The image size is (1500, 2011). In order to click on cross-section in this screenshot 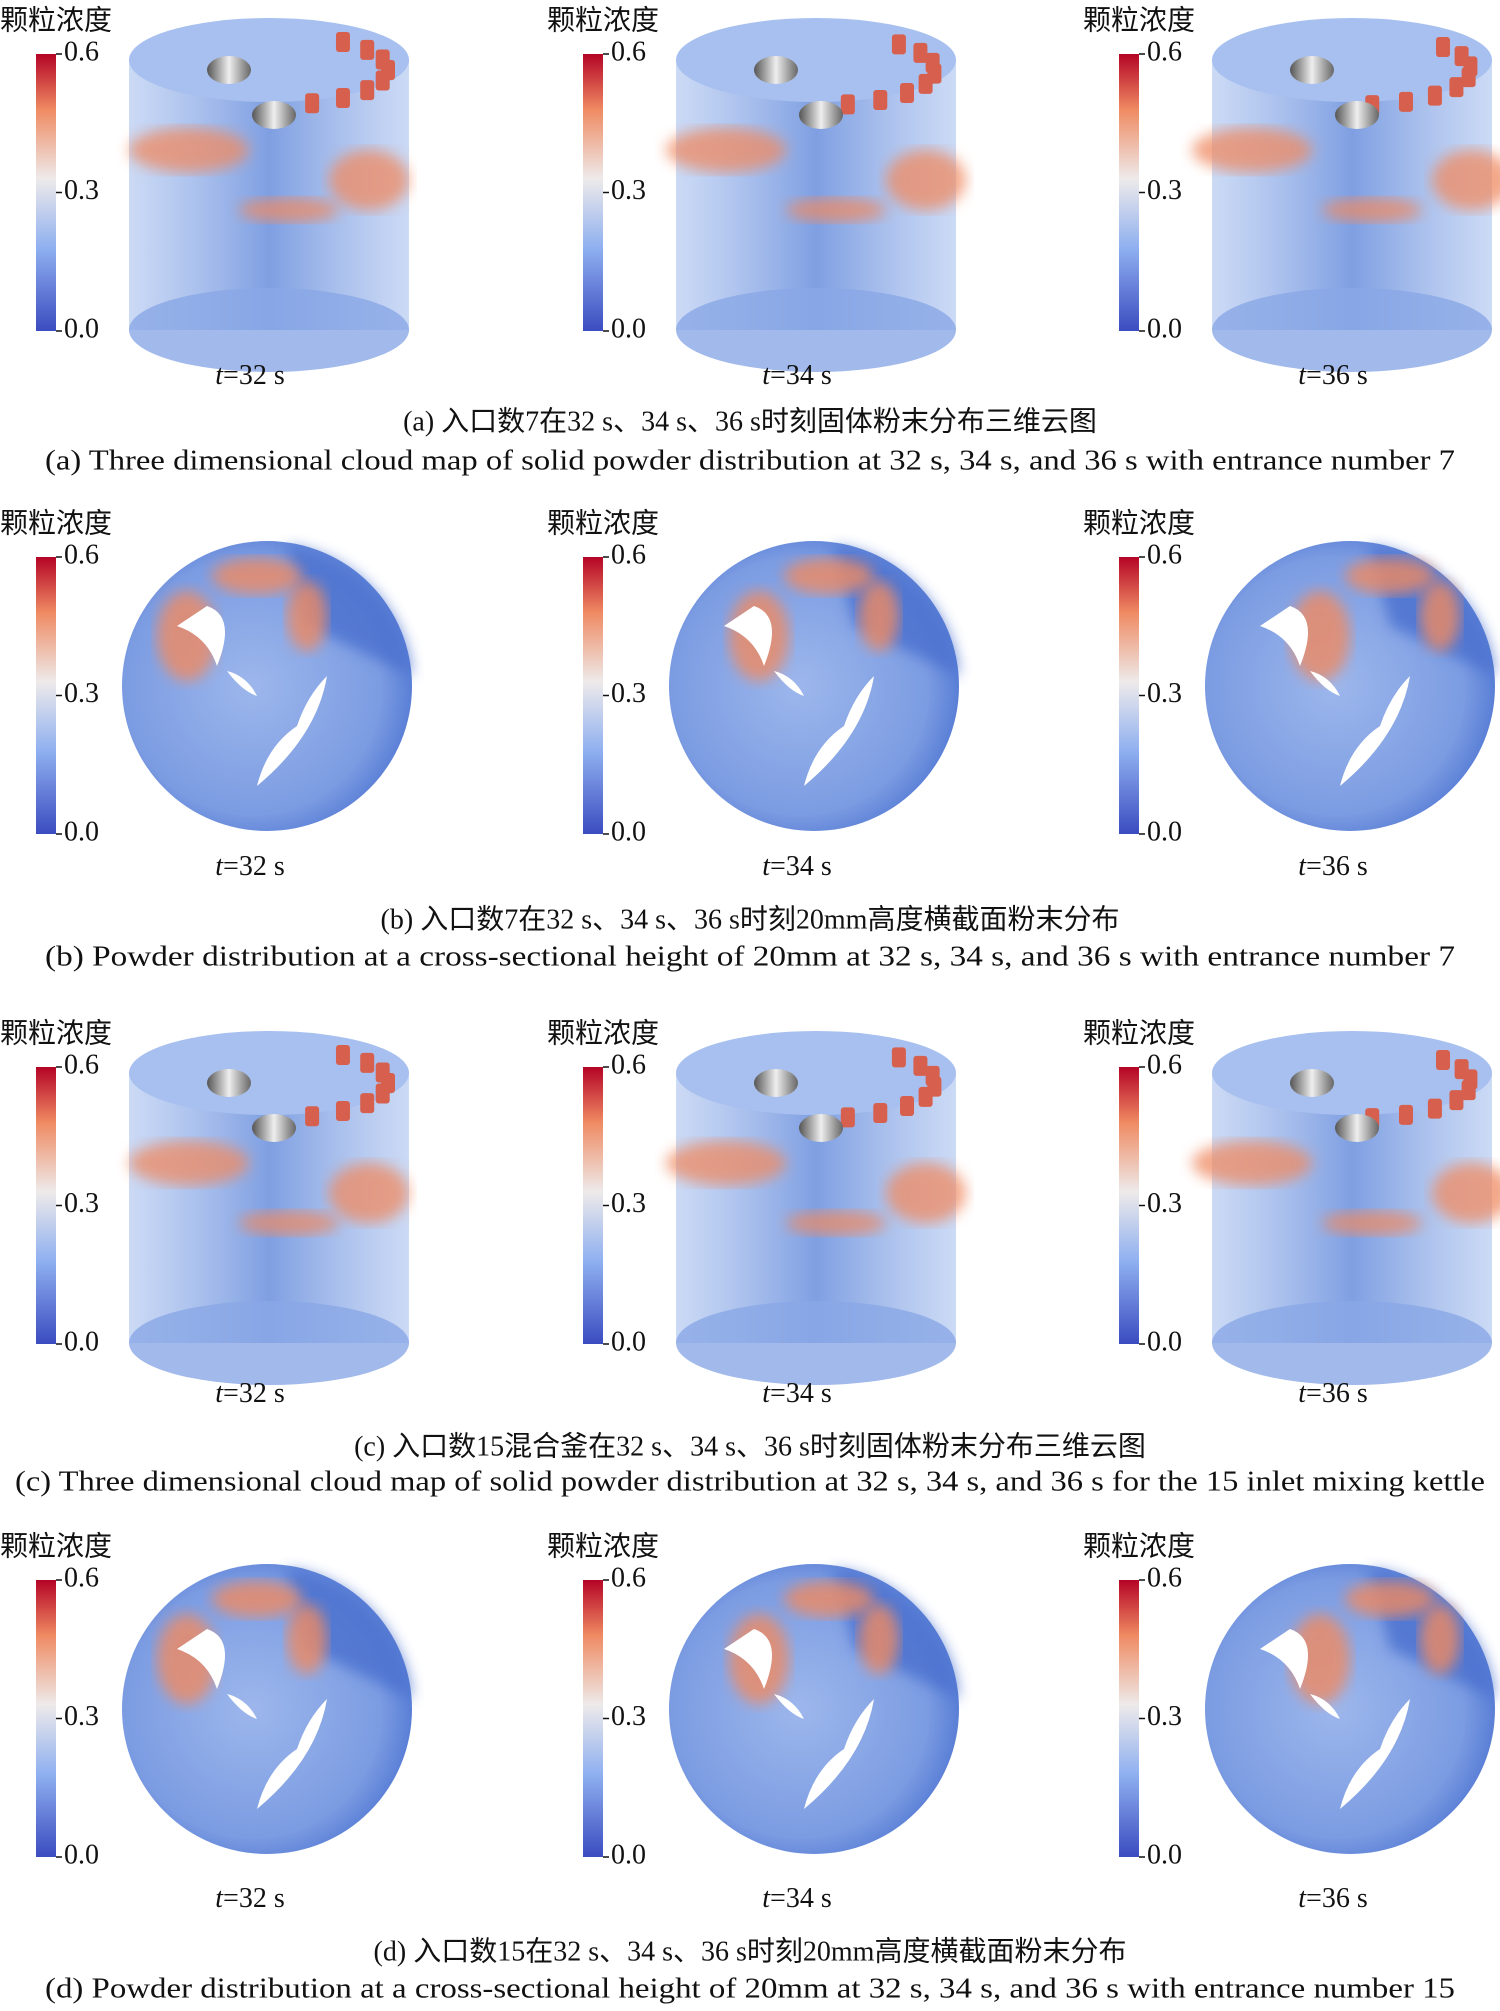, I will do `click(1350, 686)`.